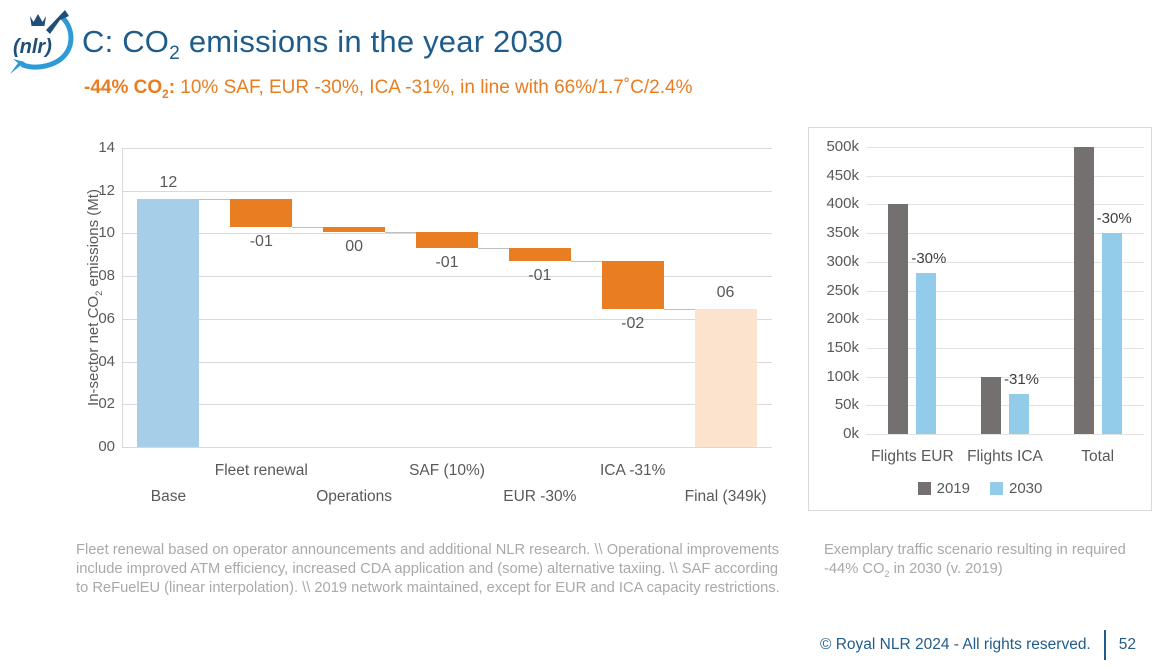  I want to click on category-label: Fleet renewal, so click(261, 470).